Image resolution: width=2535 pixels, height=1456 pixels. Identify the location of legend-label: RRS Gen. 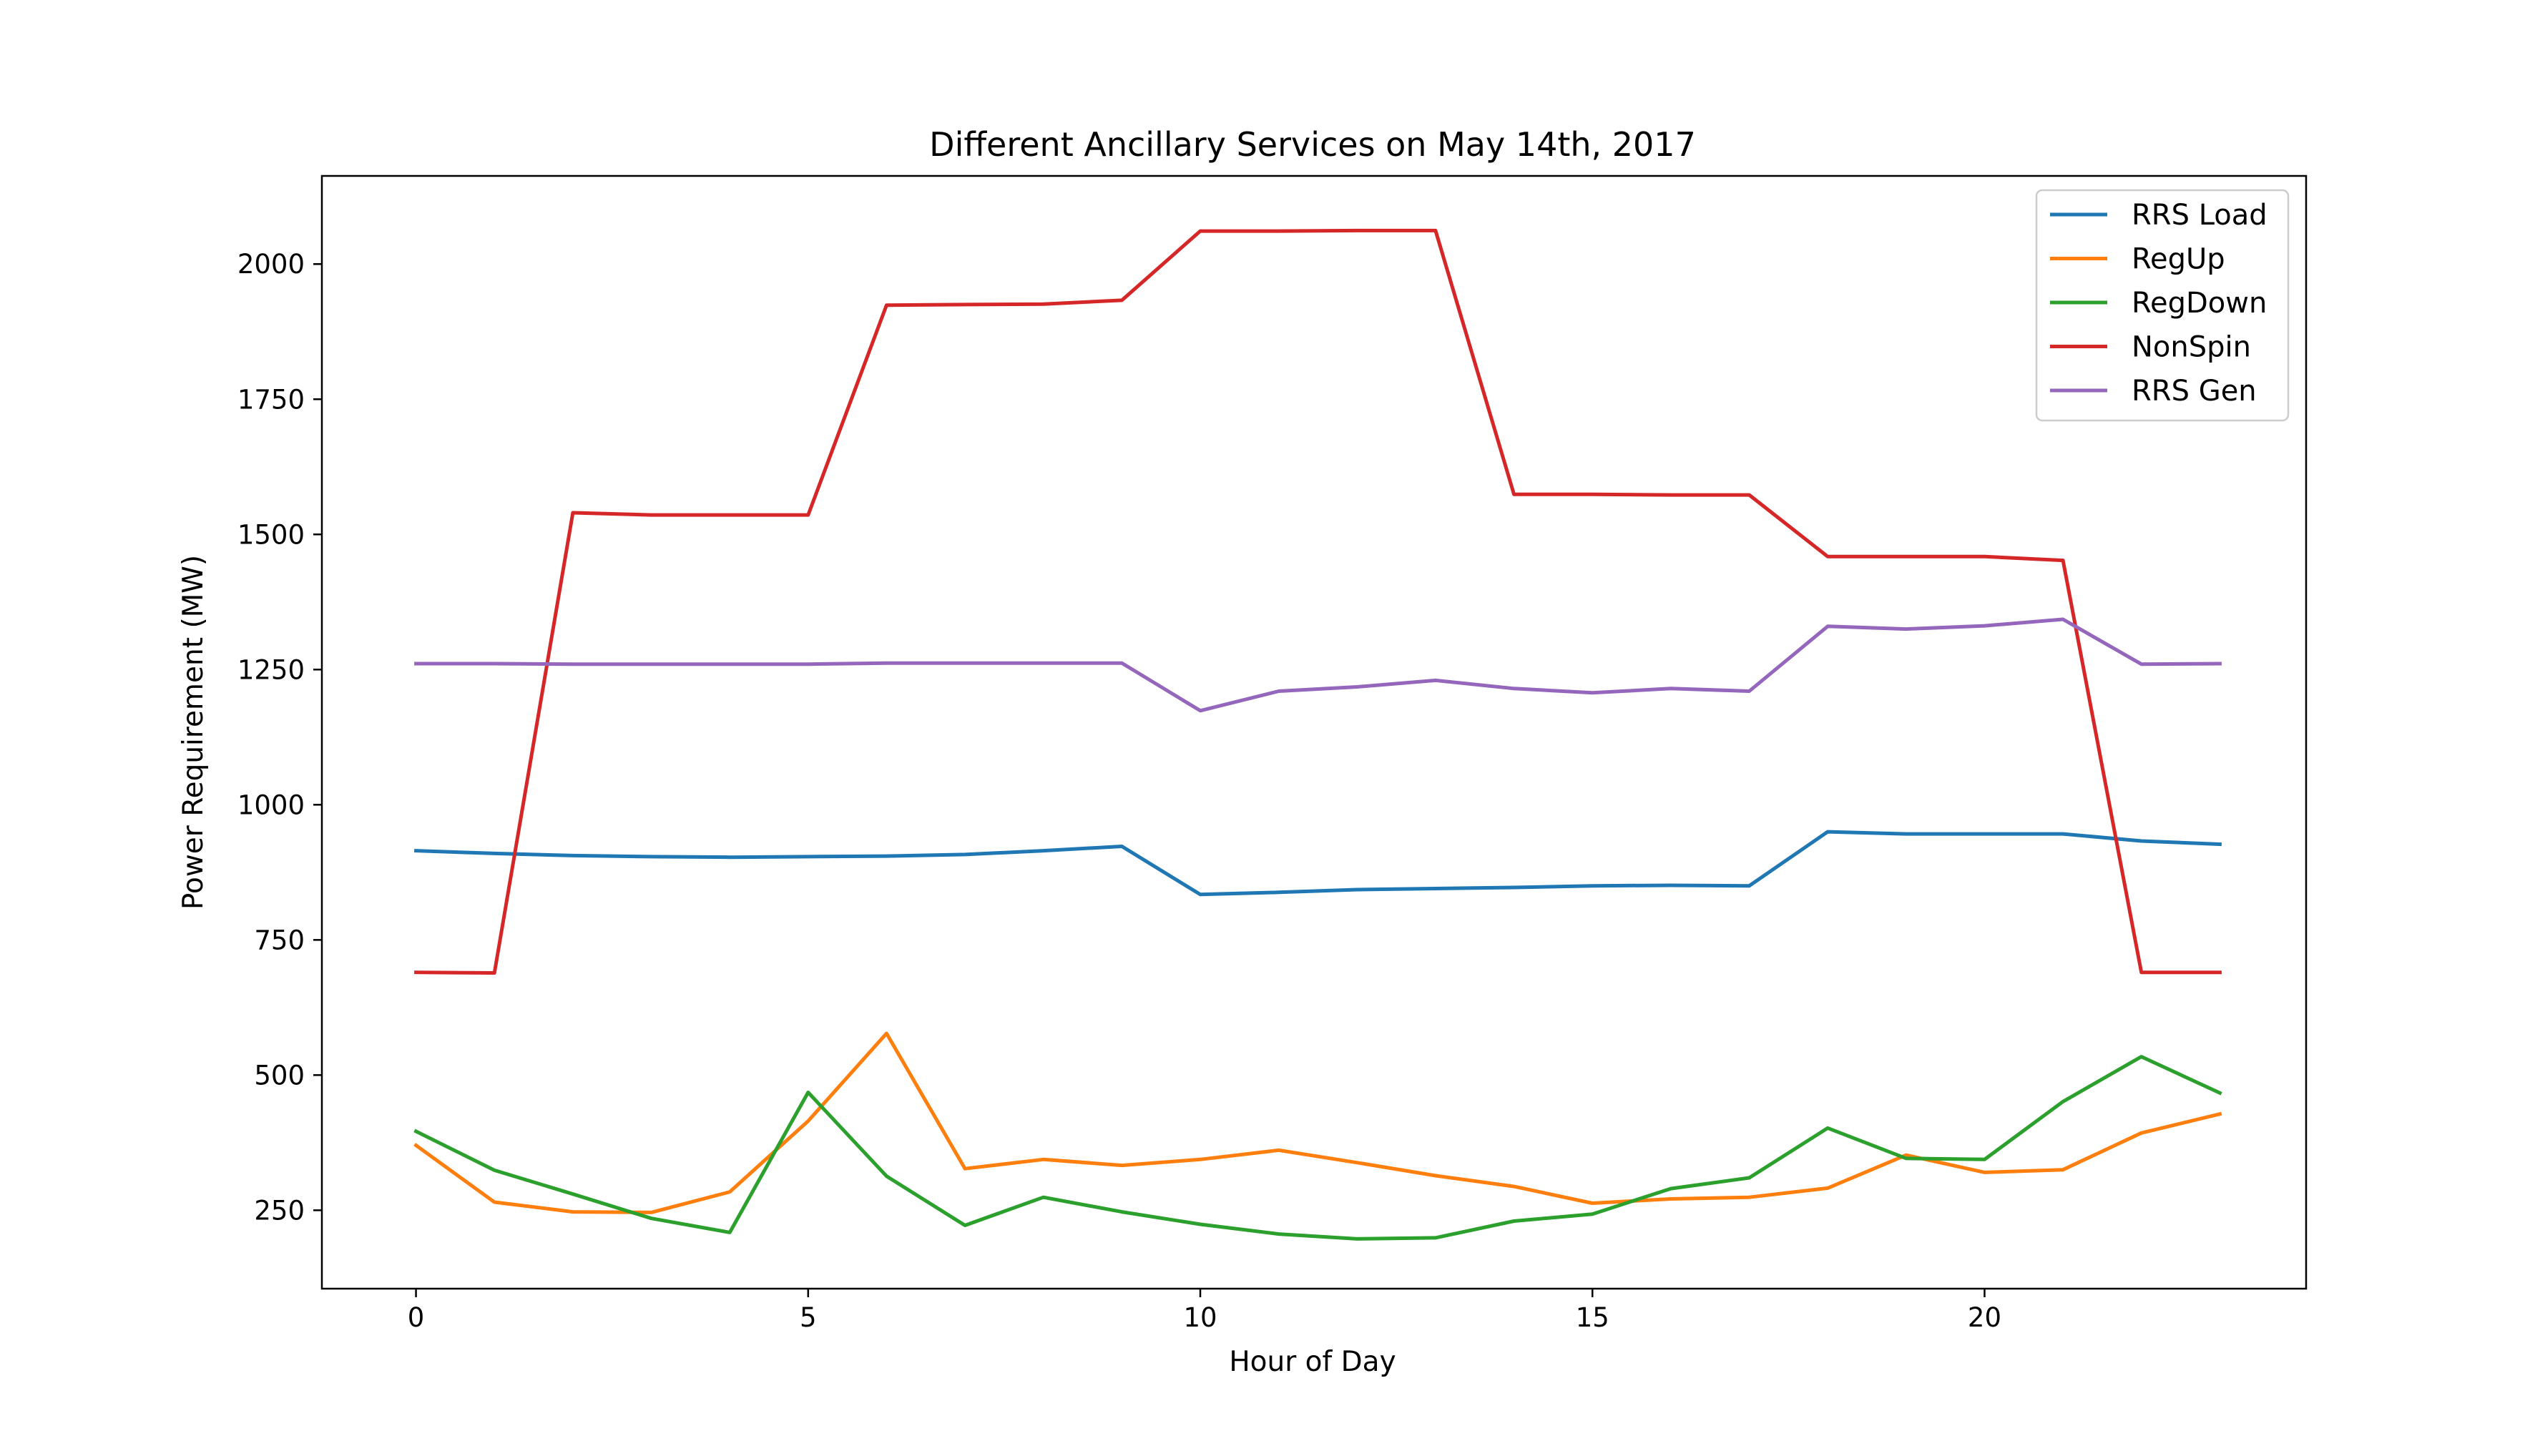
(2194, 391).